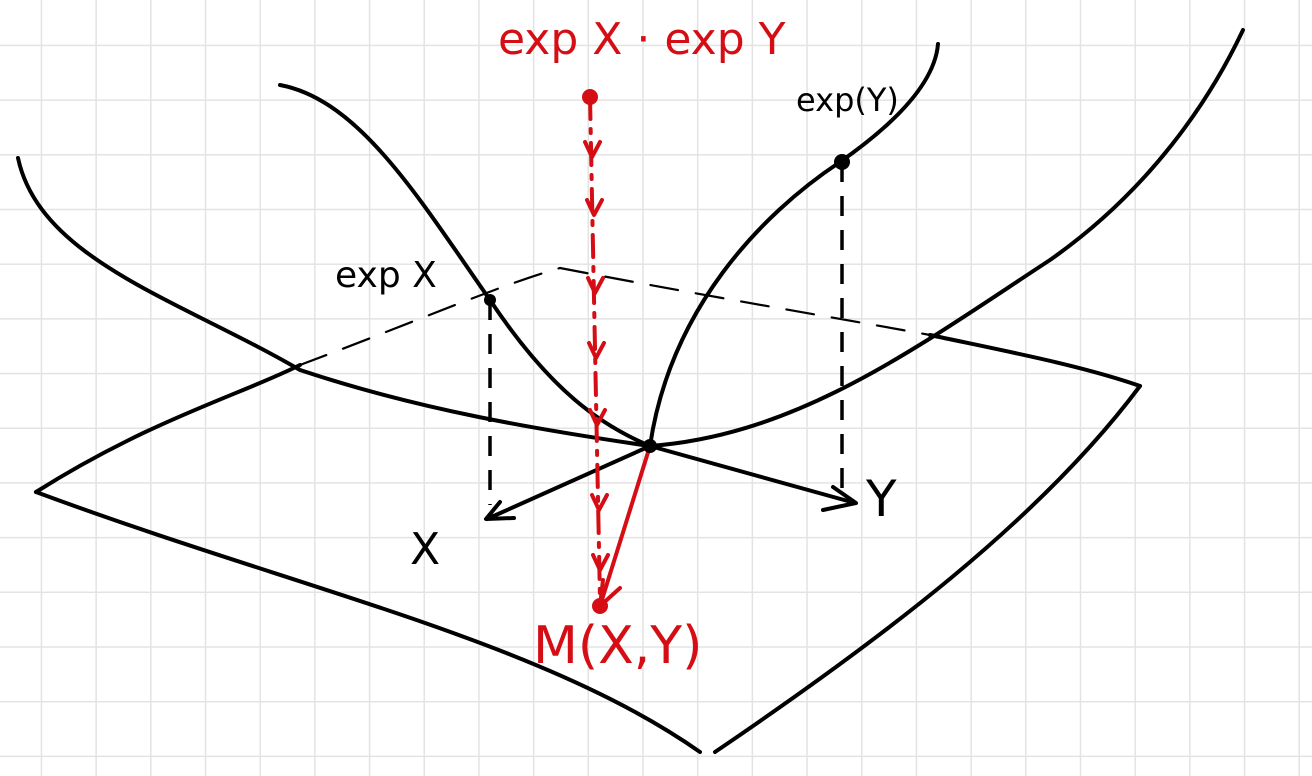 The image size is (1312, 776). I want to click on vector-x, so click(568, 482).